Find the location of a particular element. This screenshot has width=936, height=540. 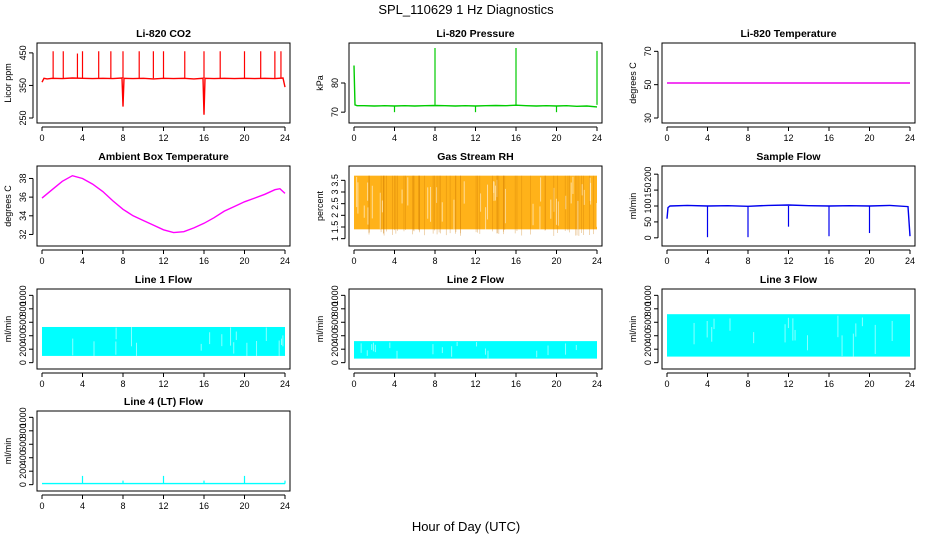

y-tick-label: 1.5 is located at coordinates (335, 227).